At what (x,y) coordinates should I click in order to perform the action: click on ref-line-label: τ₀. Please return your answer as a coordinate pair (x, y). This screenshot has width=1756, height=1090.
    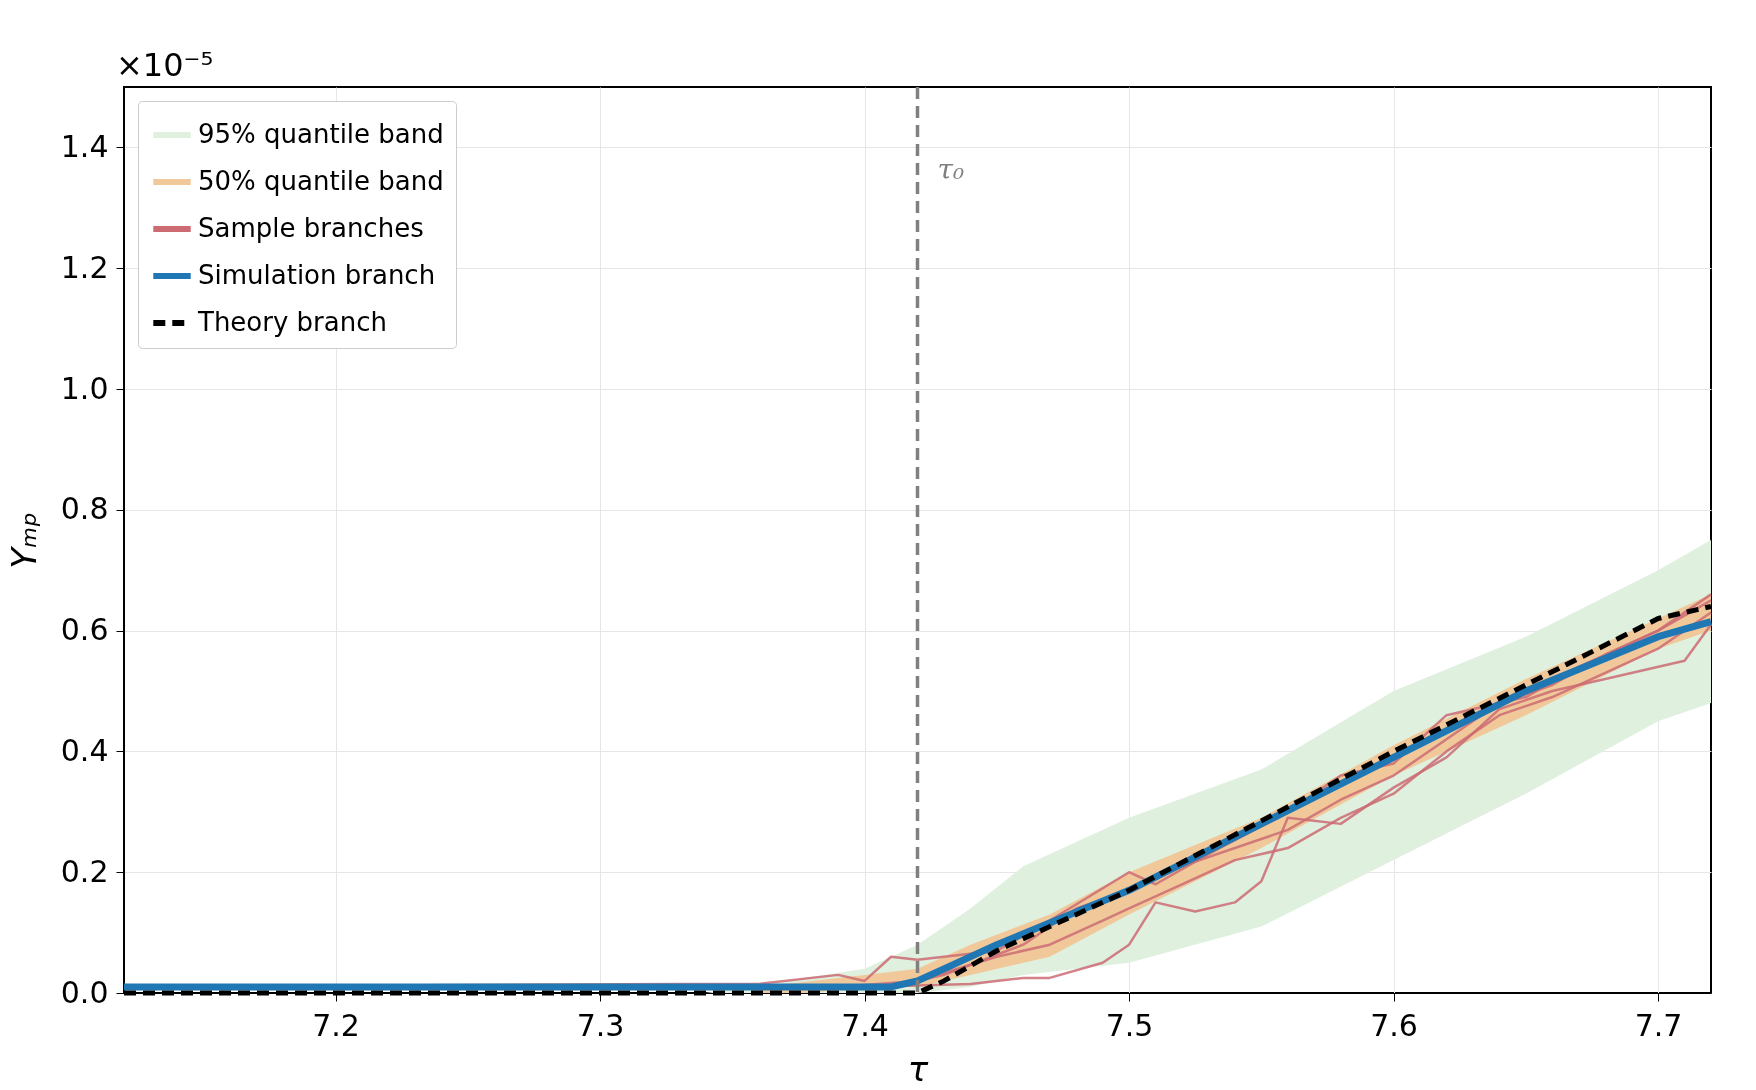
    Looking at the image, I should click on (951, 169).